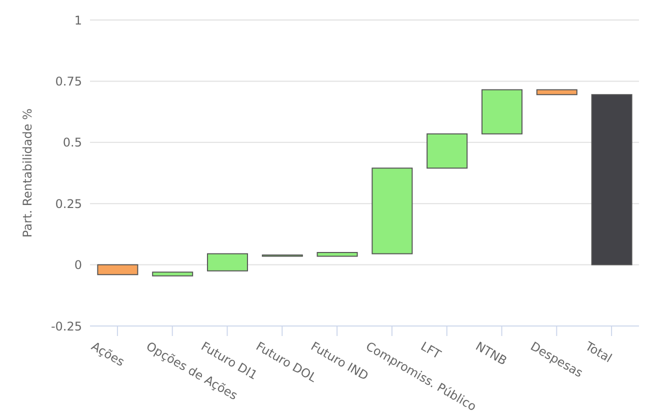  Describe the element at coordinates (78, 265) in the screenshot. I see `y-tick-label: 0` at that location.